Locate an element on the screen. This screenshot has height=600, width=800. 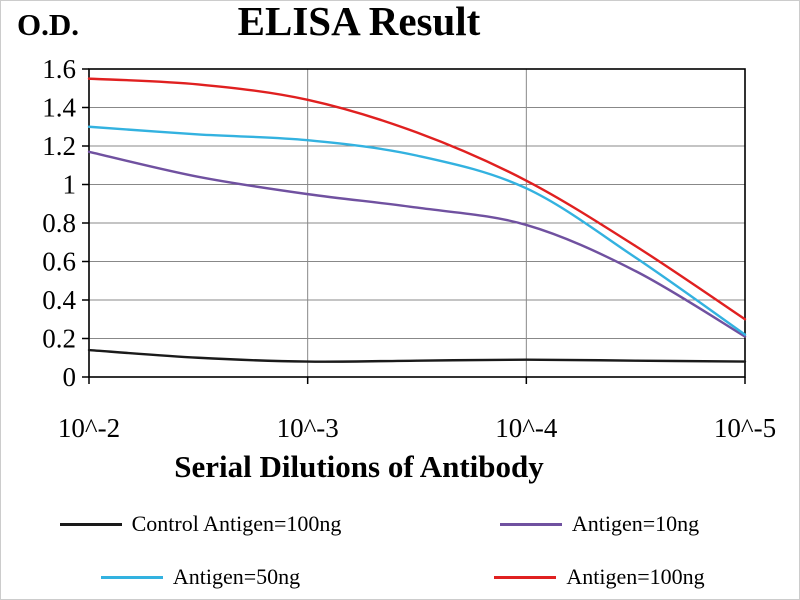
legend-line-swatch-50ng is located at coordinates (131, 577).